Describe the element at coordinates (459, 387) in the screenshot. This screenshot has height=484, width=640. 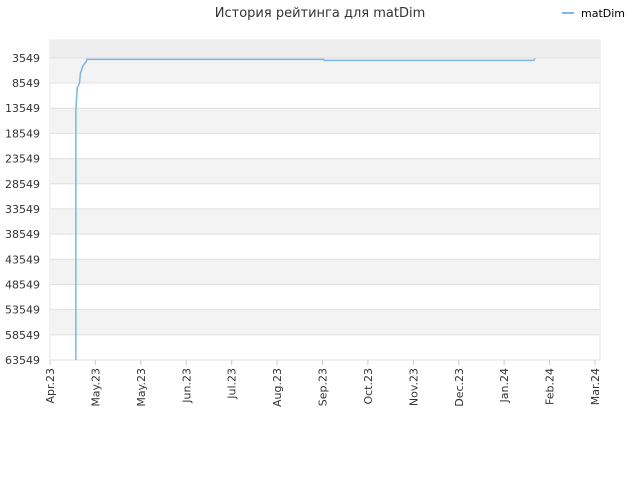
I see `x-tick-label: Dec.23` at that location.